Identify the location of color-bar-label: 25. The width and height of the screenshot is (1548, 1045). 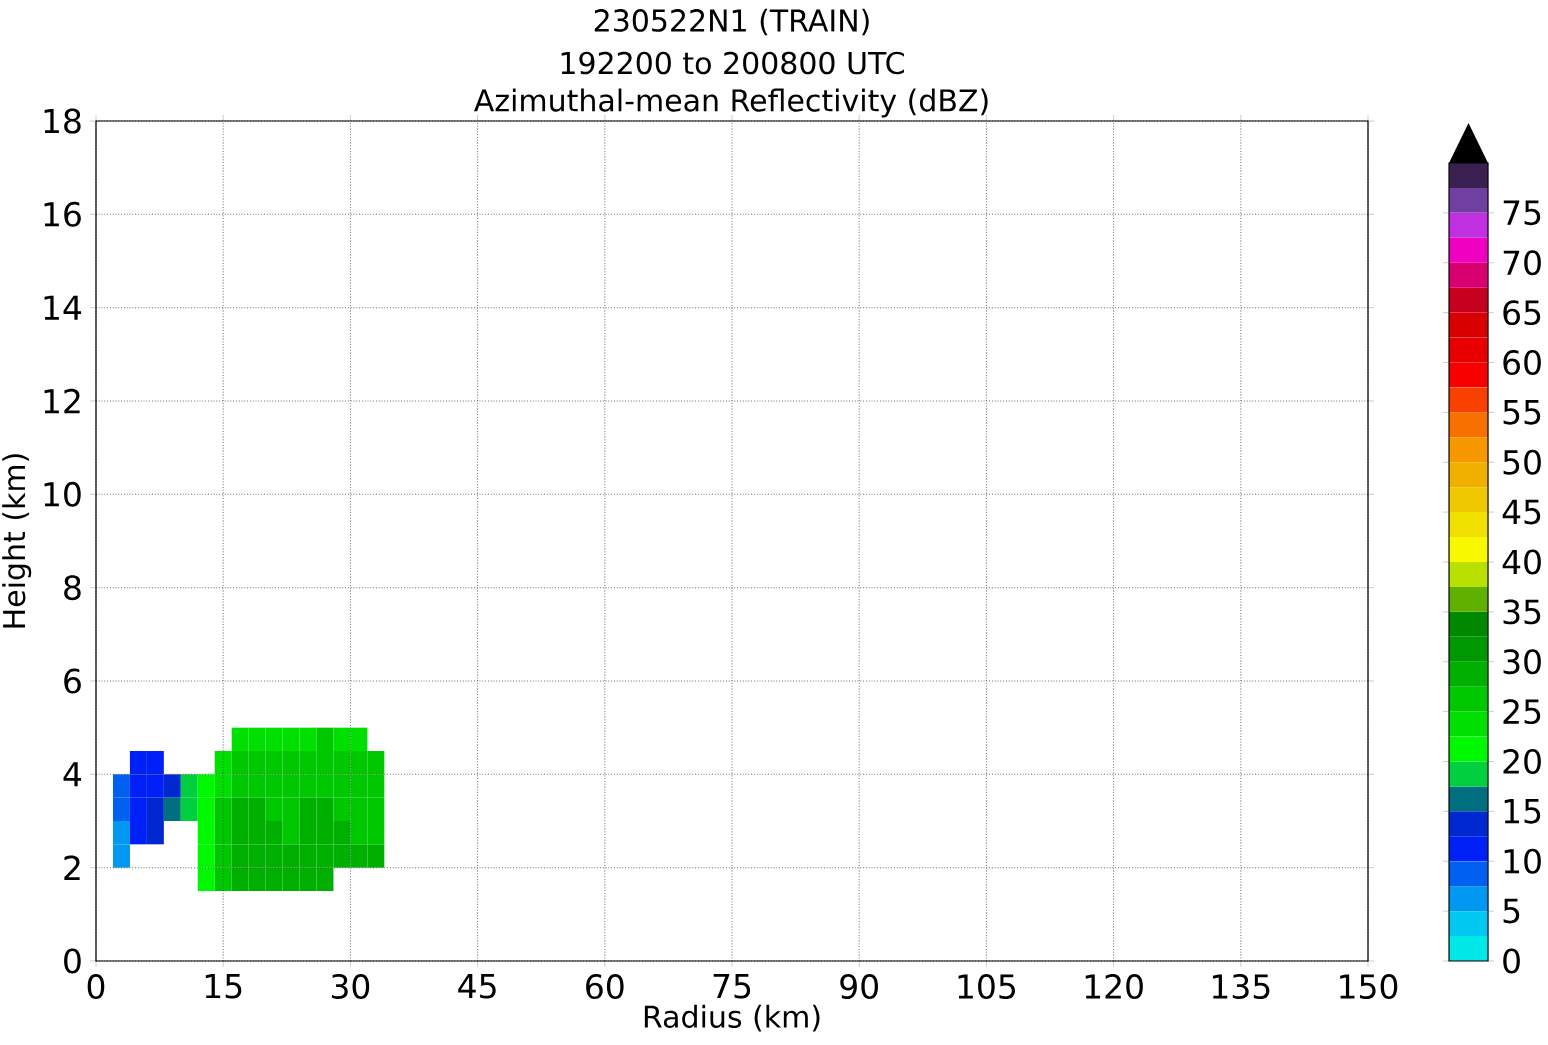
(1522, 712).